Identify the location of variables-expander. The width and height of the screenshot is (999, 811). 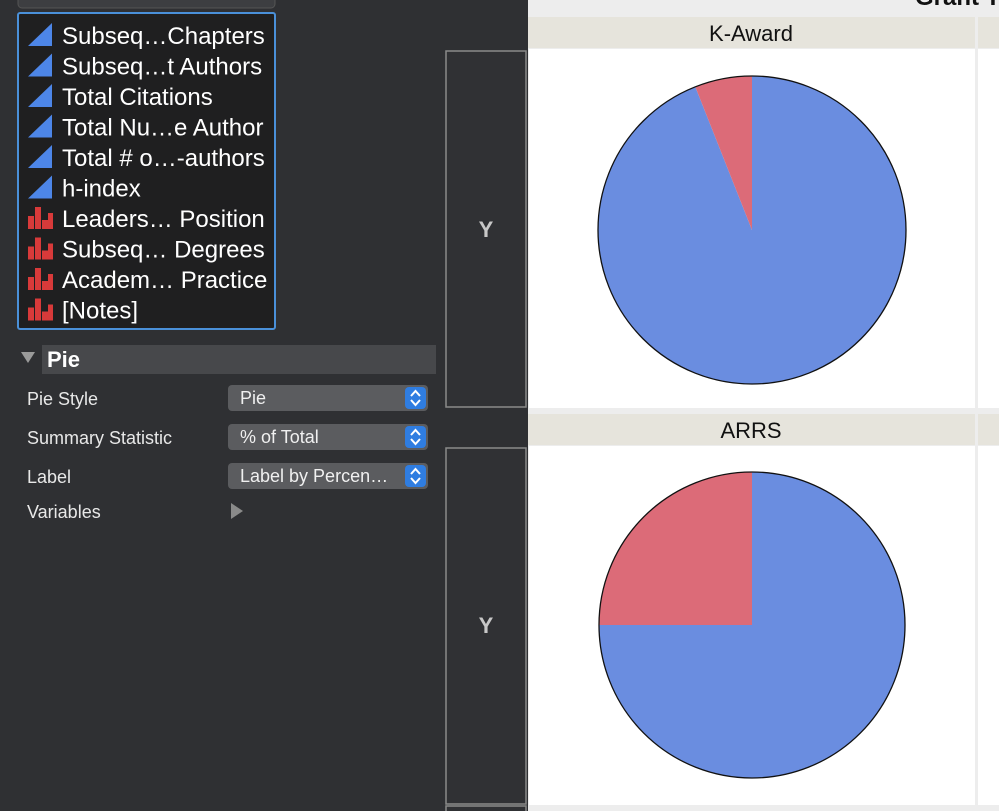
(237, 511).